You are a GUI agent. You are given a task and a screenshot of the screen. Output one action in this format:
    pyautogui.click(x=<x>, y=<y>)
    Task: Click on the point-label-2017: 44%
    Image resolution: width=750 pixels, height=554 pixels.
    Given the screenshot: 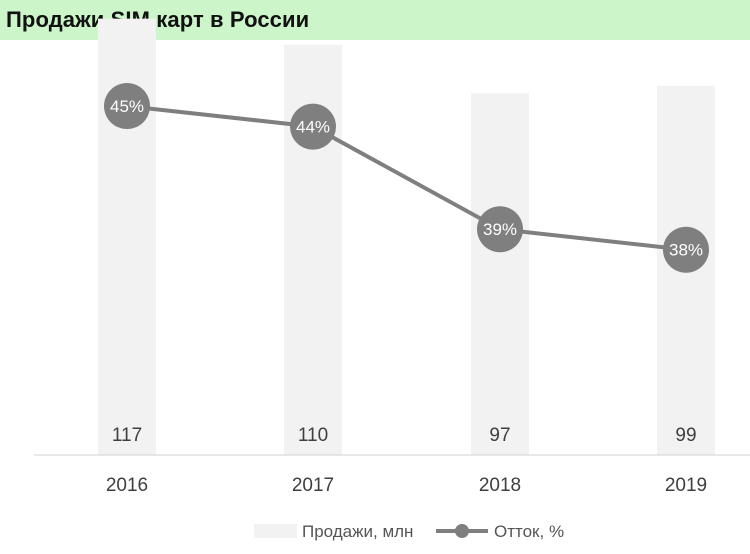 What is the action you would take?
    pyautogui.click(x=313, y=127)
    